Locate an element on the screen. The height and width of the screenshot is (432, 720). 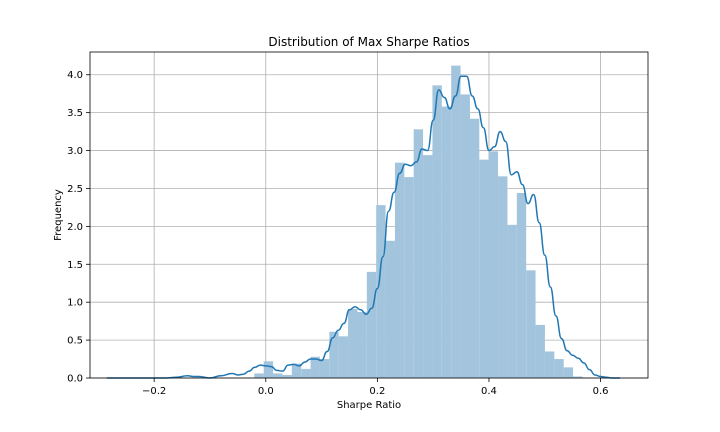
y-axis-label: Frequency is located at coordinates (58, 215).